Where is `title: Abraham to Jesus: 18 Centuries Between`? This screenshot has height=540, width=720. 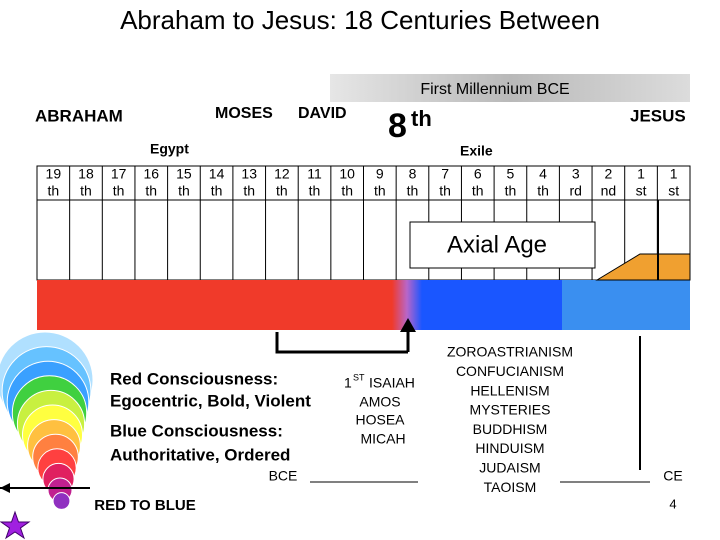 title: Abraham to Jesus: 18 Centuries Between is located at coordinates (360, 20).